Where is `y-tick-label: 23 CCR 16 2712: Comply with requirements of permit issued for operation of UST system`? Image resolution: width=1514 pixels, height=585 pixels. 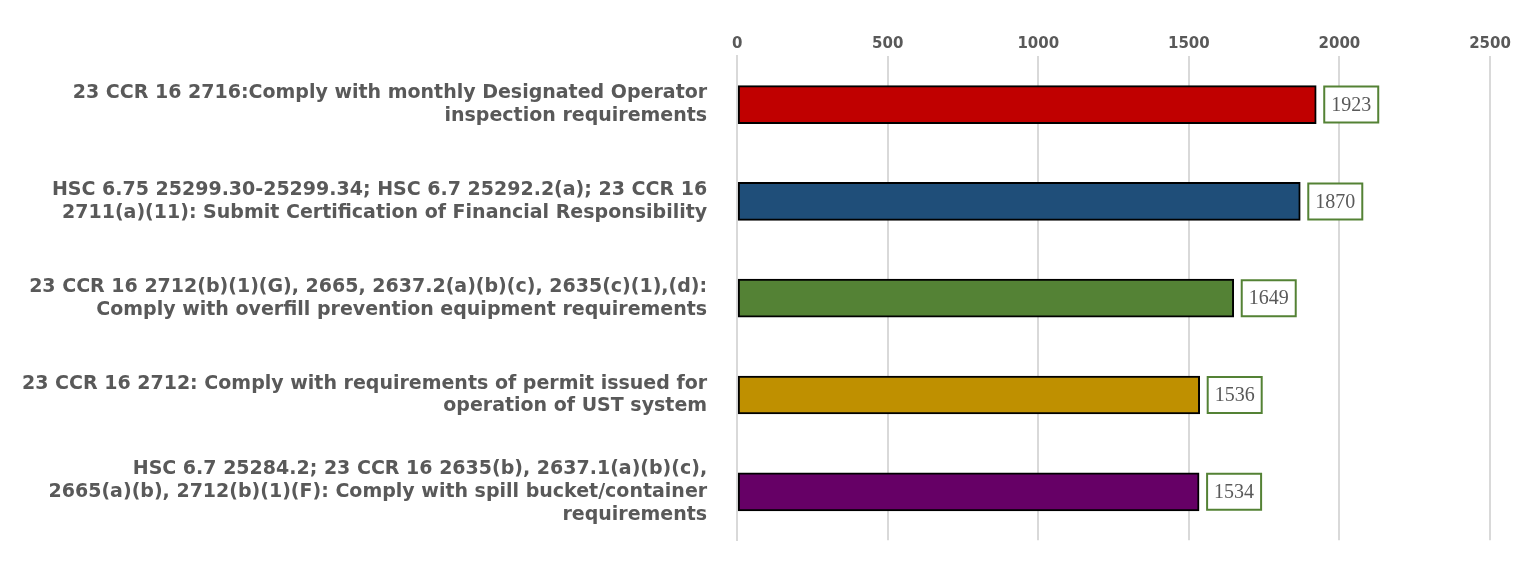 y-tick-label: 23 CCR 16 2712: Comply with requirements of permit issued for operation of UST system is located at coordinates (364, 393).